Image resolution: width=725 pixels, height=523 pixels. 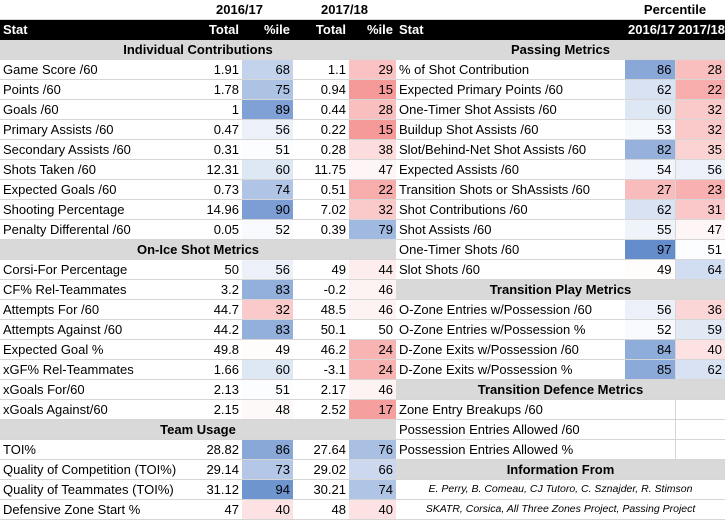 I want to click on pctile-2016-17: 54, so click(x=650, y=169).